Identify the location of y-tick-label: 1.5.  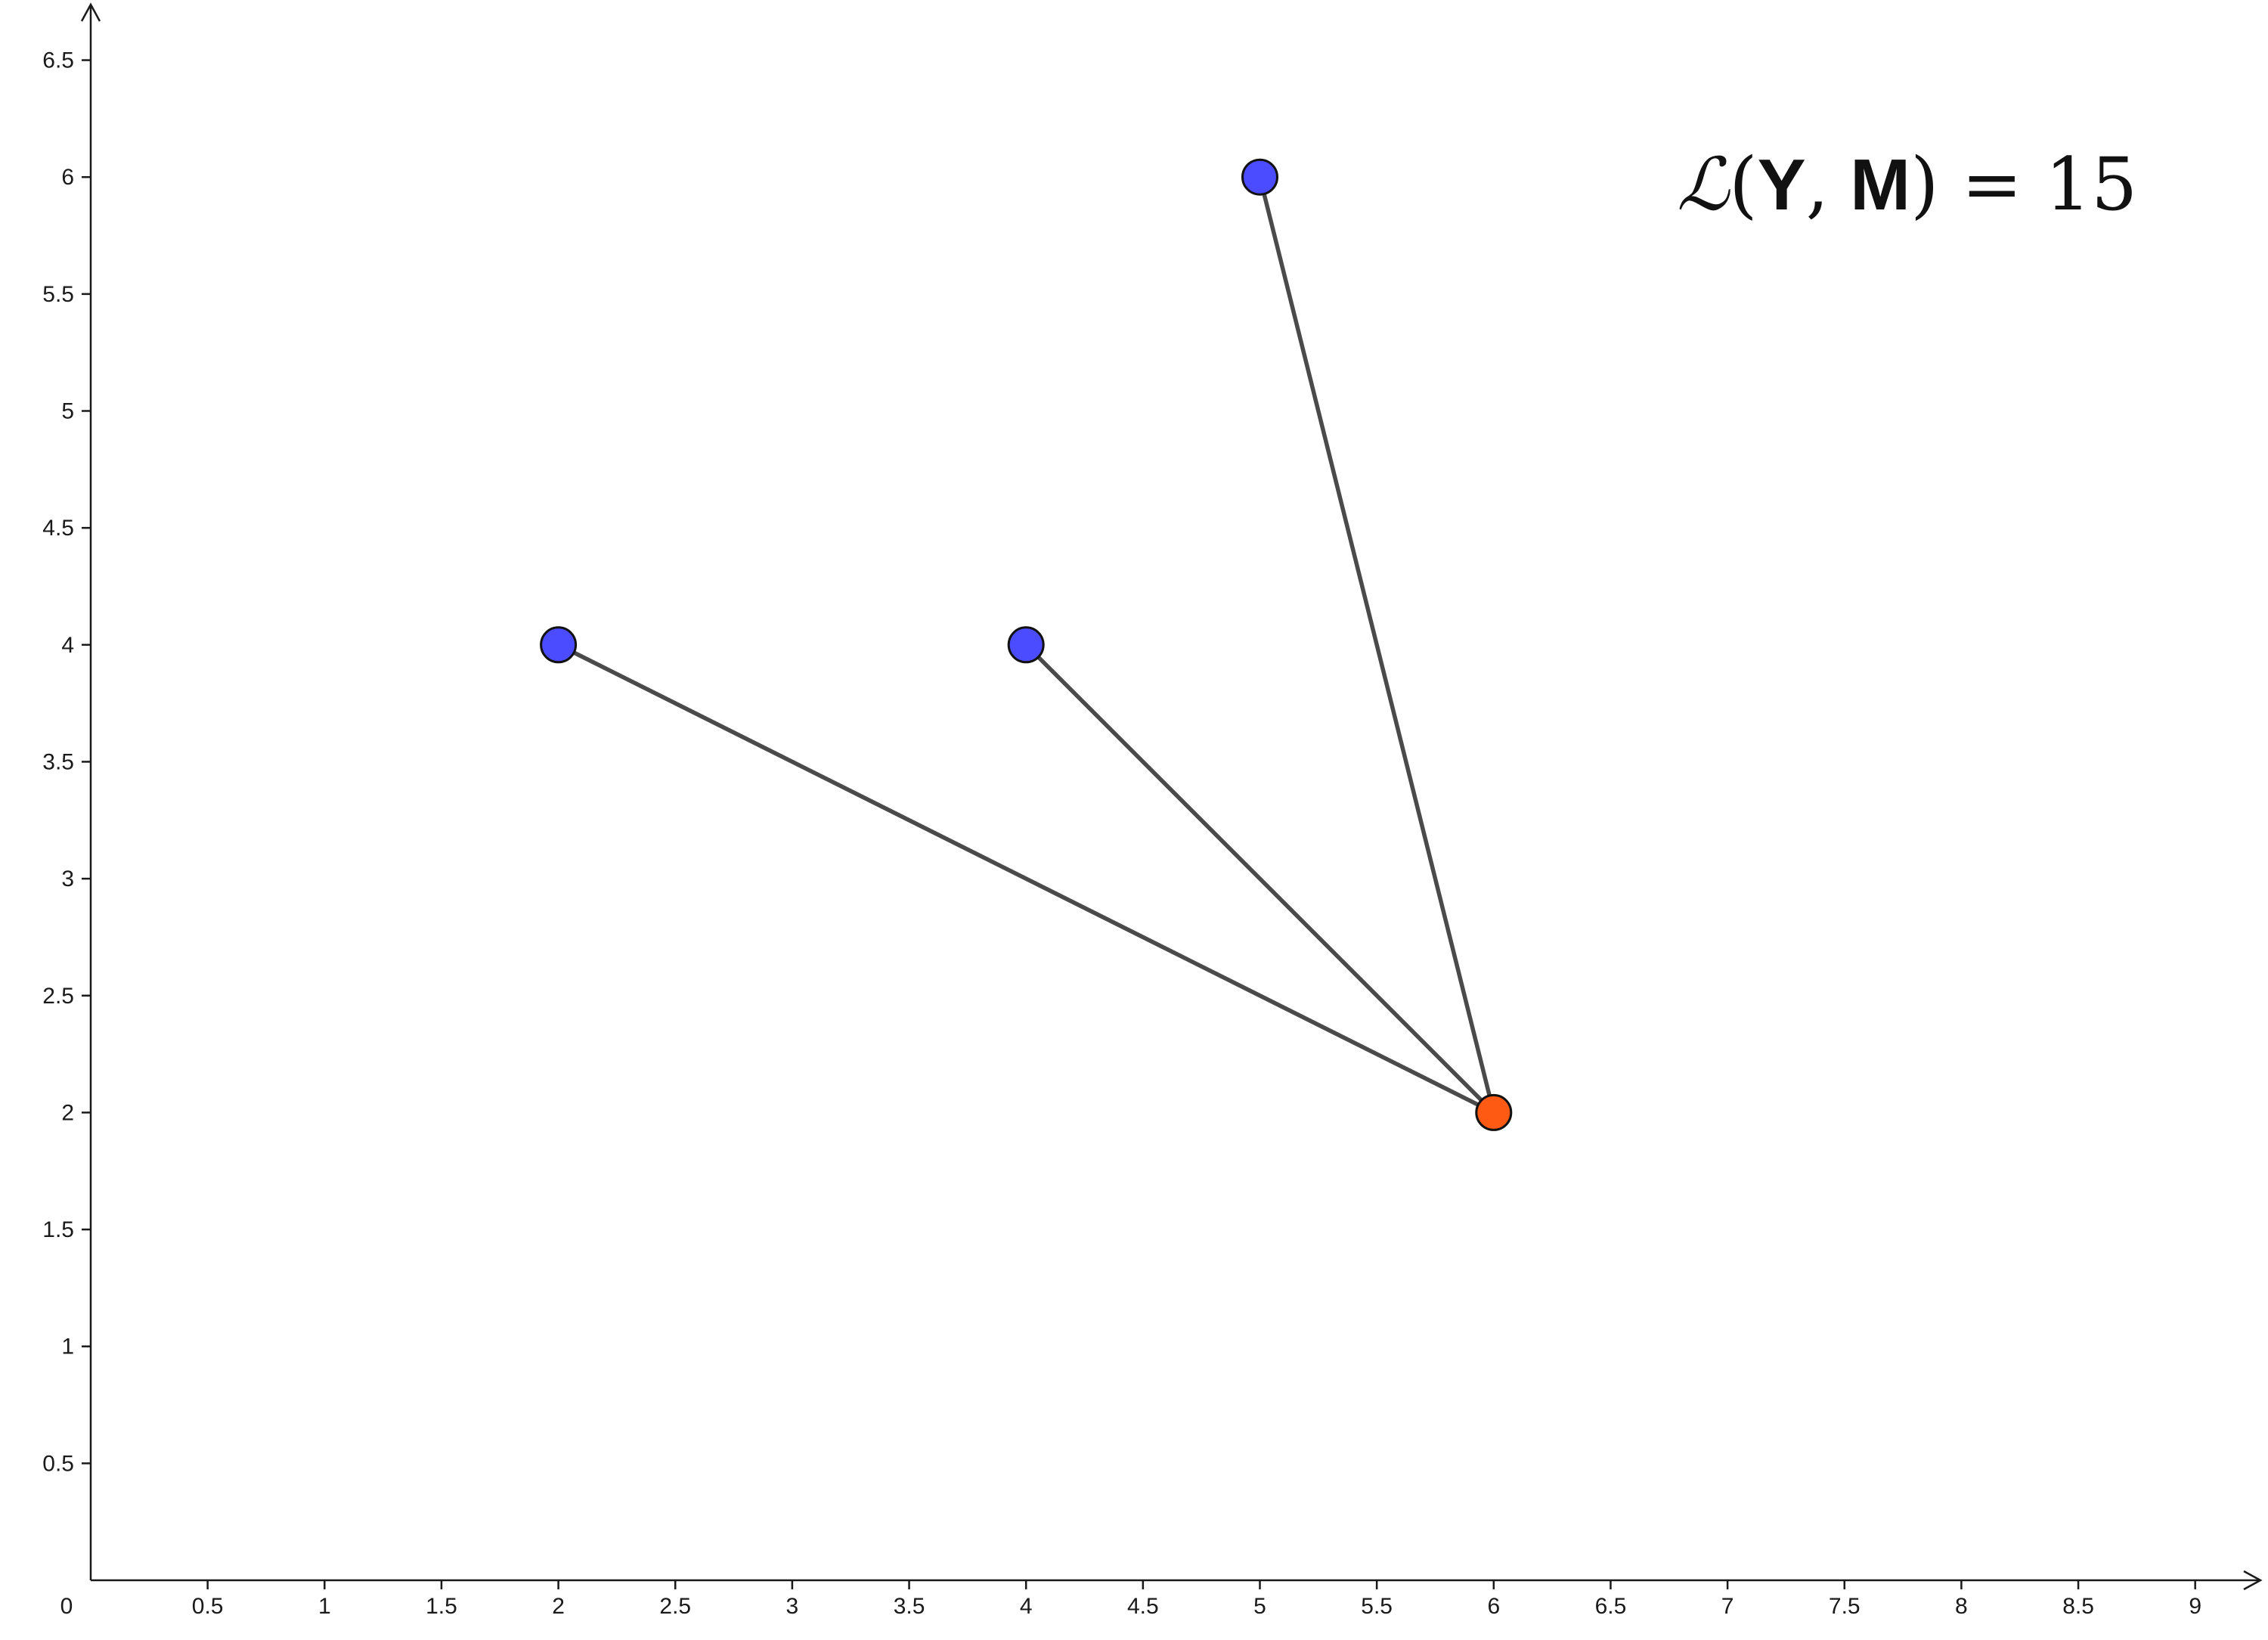
(58, 1229).